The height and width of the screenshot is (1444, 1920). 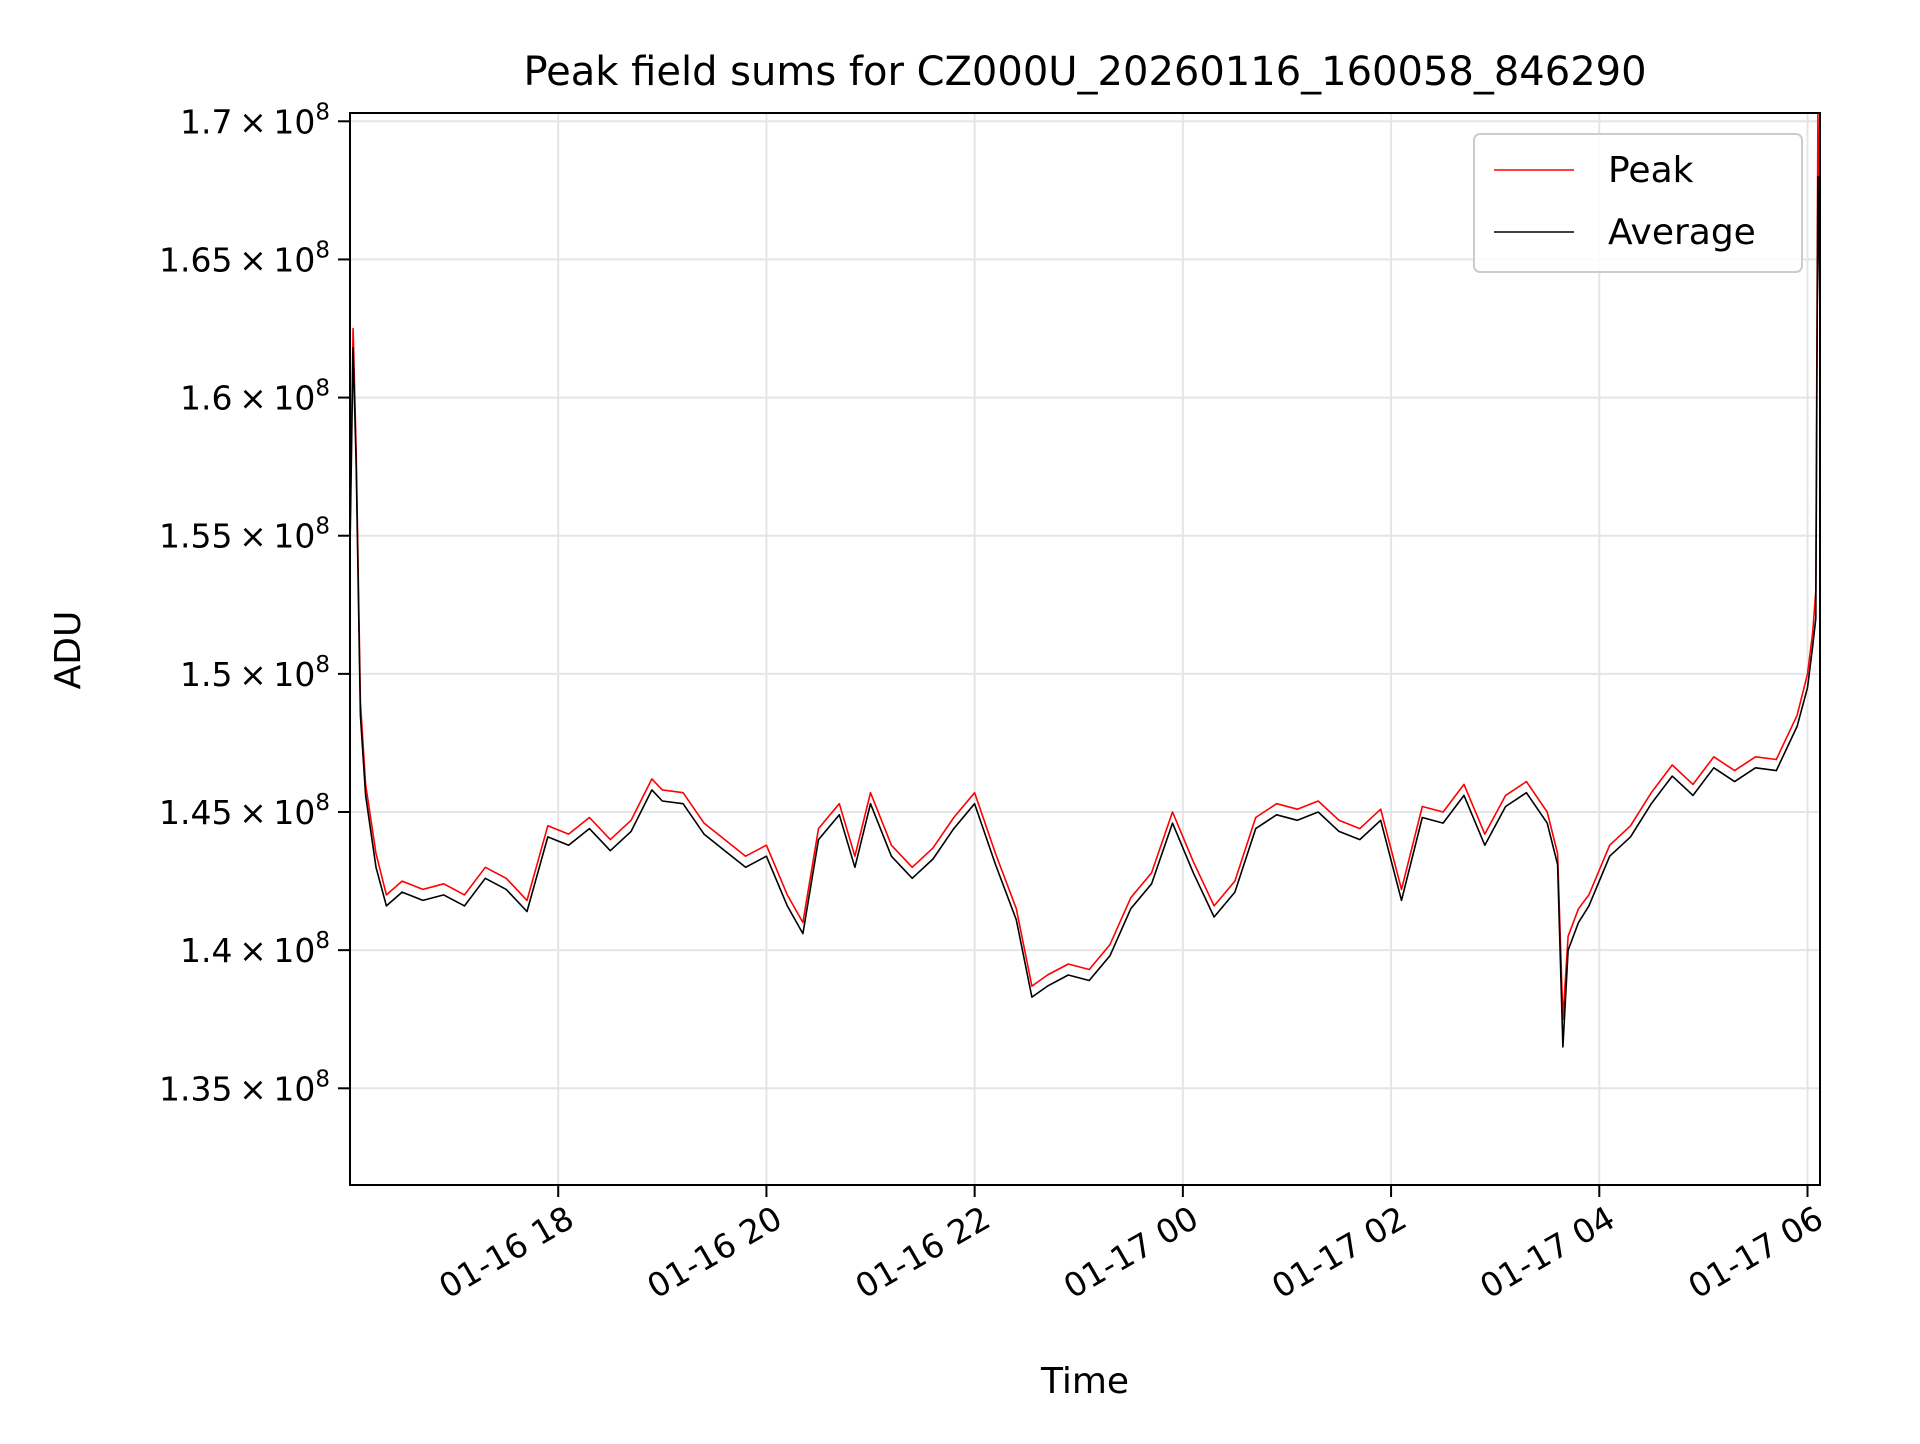 What do you see at coordinates (255, 673) in the screenshot?
I see `y-tick-label: 1.5 × 108` at bounding box center [255, 673].